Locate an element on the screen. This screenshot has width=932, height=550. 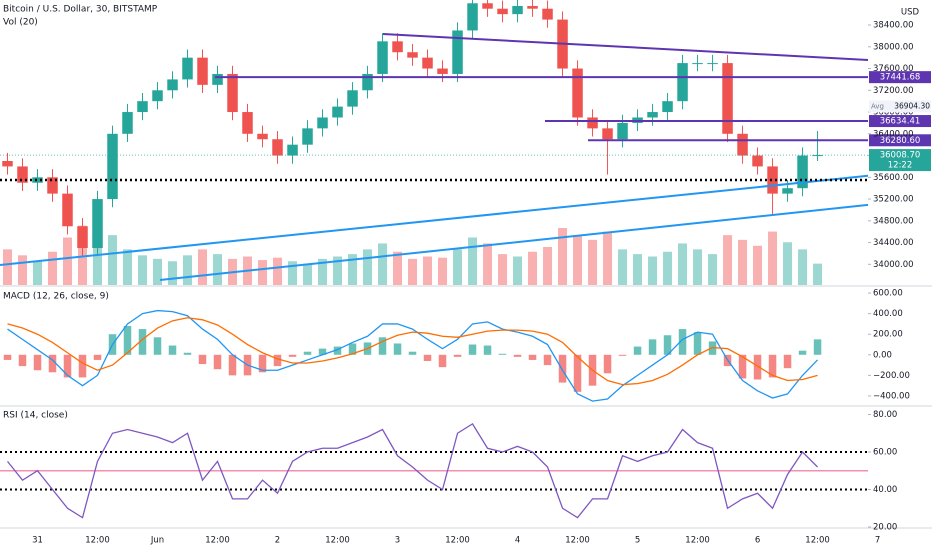
x-tick-label: 5 is located at coordinates (637, 541).